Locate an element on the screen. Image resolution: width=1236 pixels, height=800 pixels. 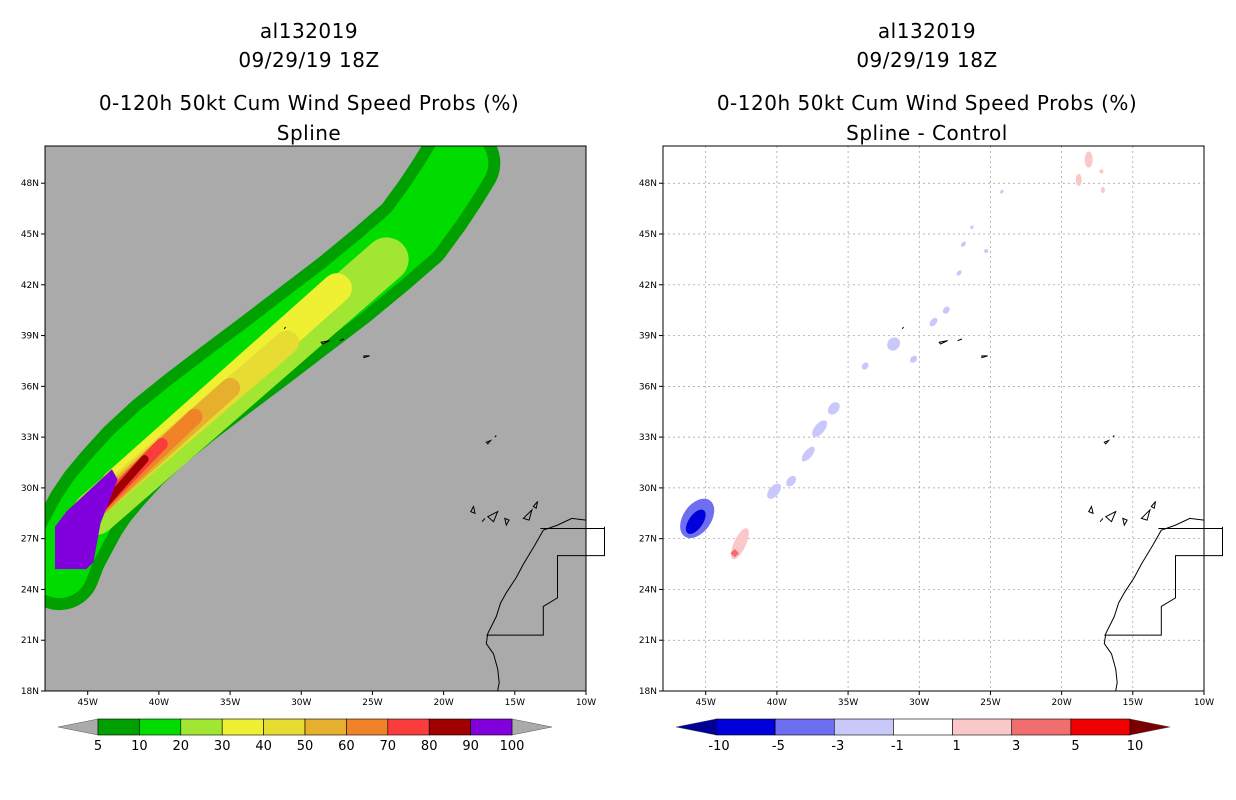
colorbar: 5 10 20 30 40 50 60 70 80 90 100 is located at coordinates (305, 736).